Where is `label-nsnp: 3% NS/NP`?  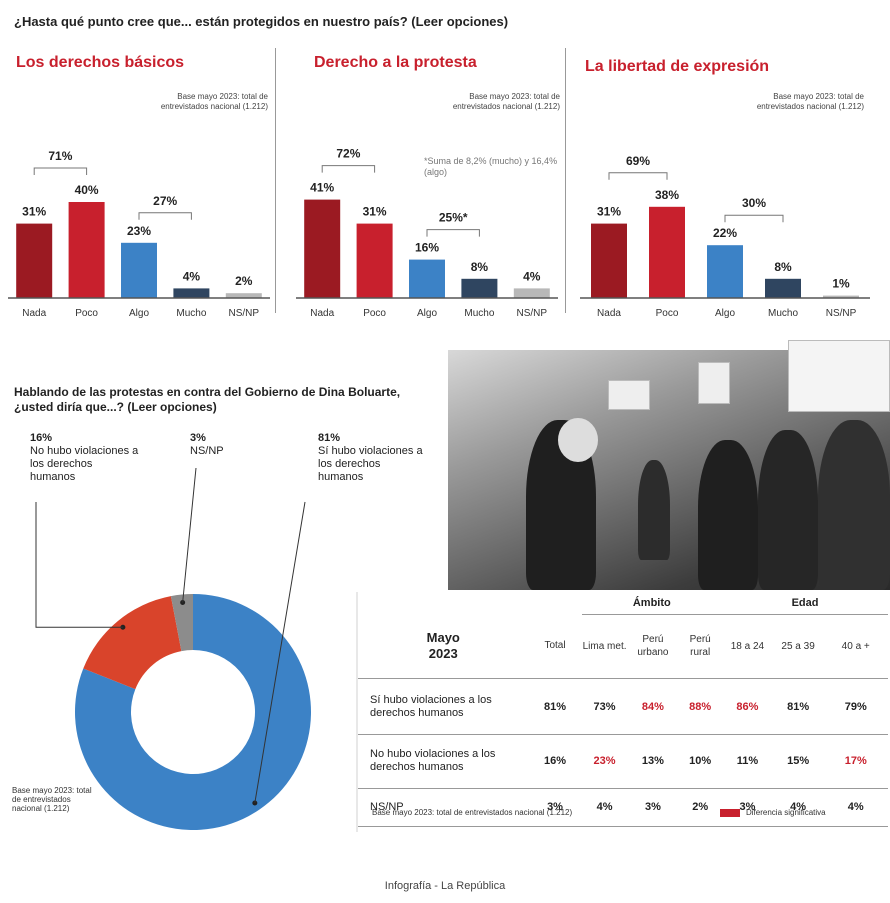 label-nsnp: 3% NS/NP is located at coordinates (230, 445).